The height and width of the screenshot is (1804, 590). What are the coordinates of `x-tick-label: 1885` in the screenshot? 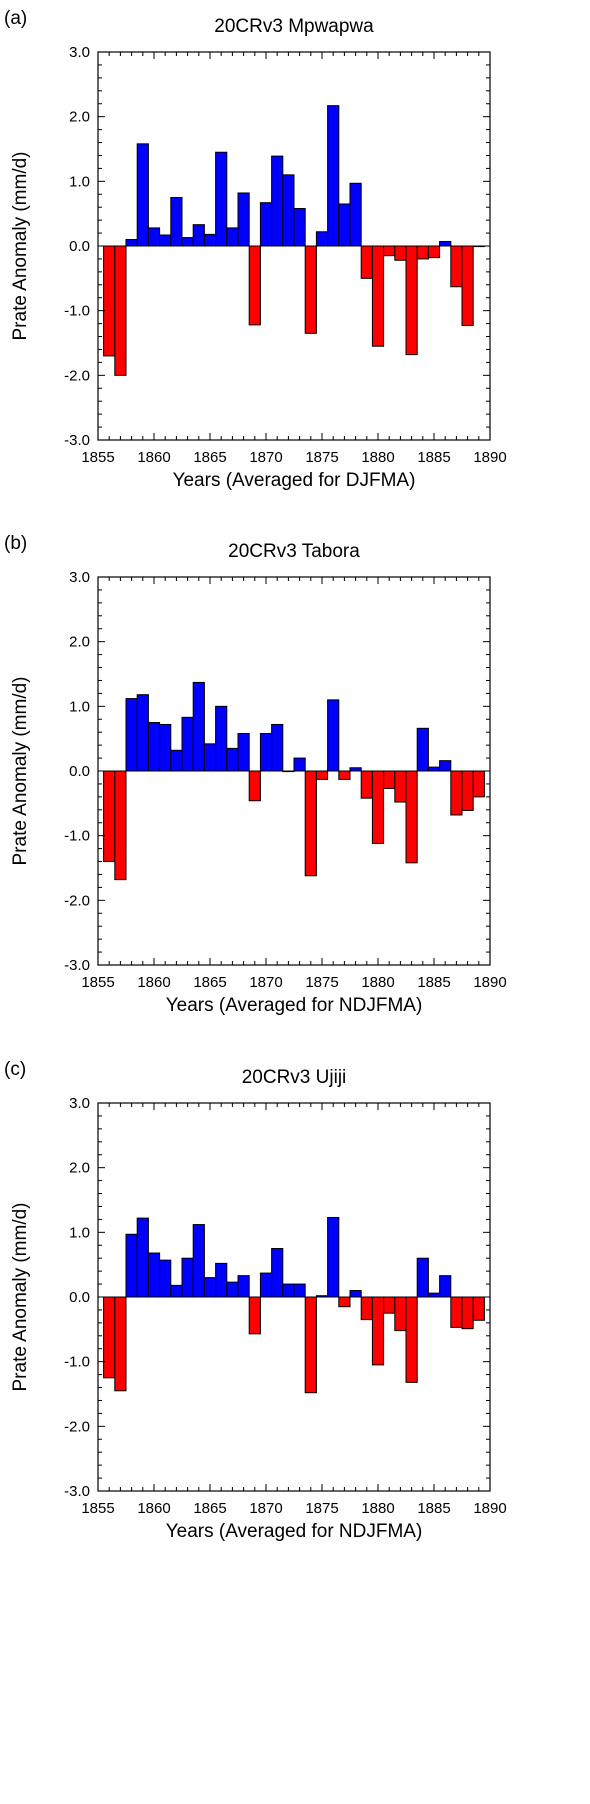 It's located at (433, 457).